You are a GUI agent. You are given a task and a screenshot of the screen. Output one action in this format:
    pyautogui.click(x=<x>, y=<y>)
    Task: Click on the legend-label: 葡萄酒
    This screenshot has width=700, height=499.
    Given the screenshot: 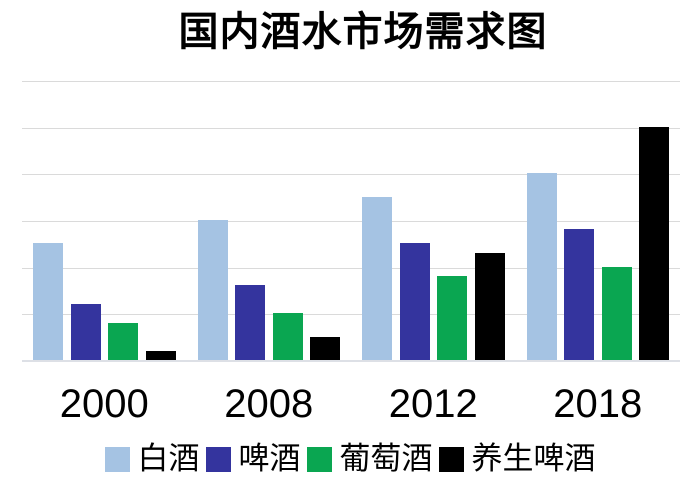 What is the action you would take?
    pyautogui.click(x=386, y=458)
    